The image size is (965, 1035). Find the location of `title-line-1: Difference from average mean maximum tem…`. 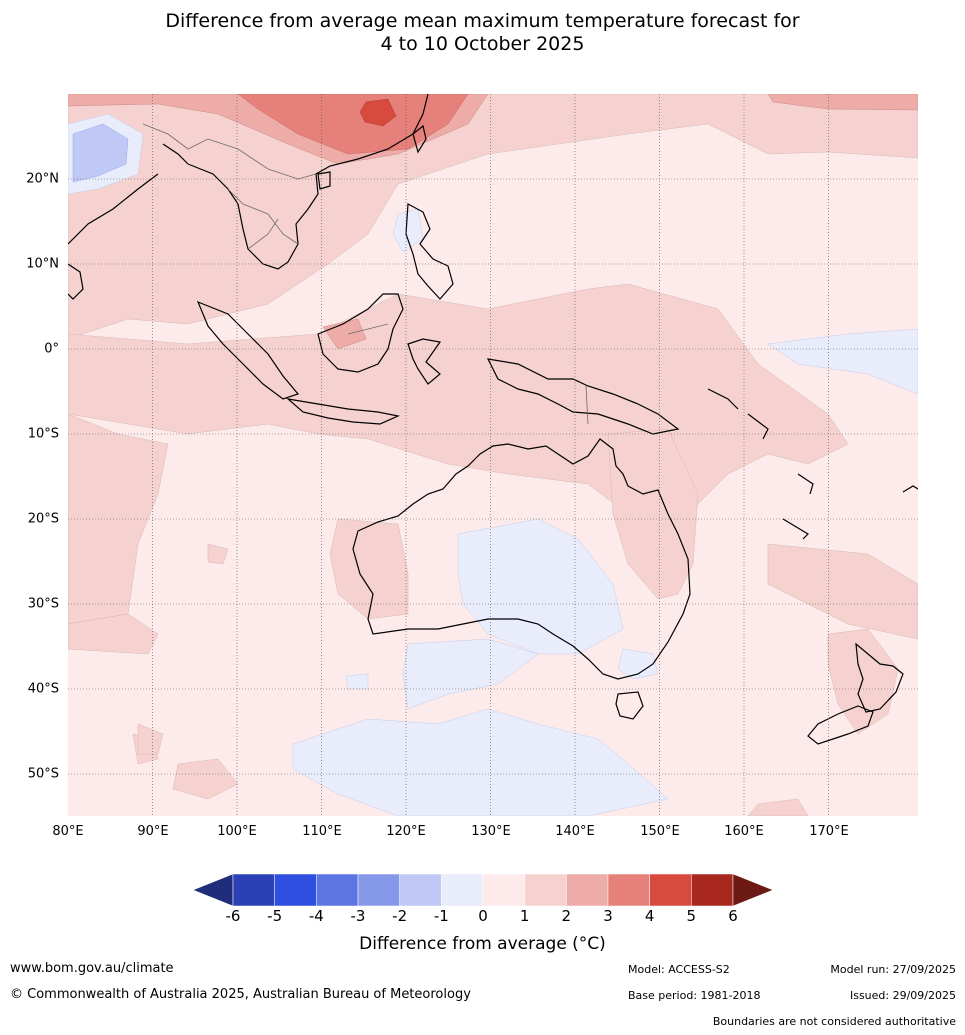

title-line-1: Difference from average mean maximum tem… is located at coordinates (482, 21).